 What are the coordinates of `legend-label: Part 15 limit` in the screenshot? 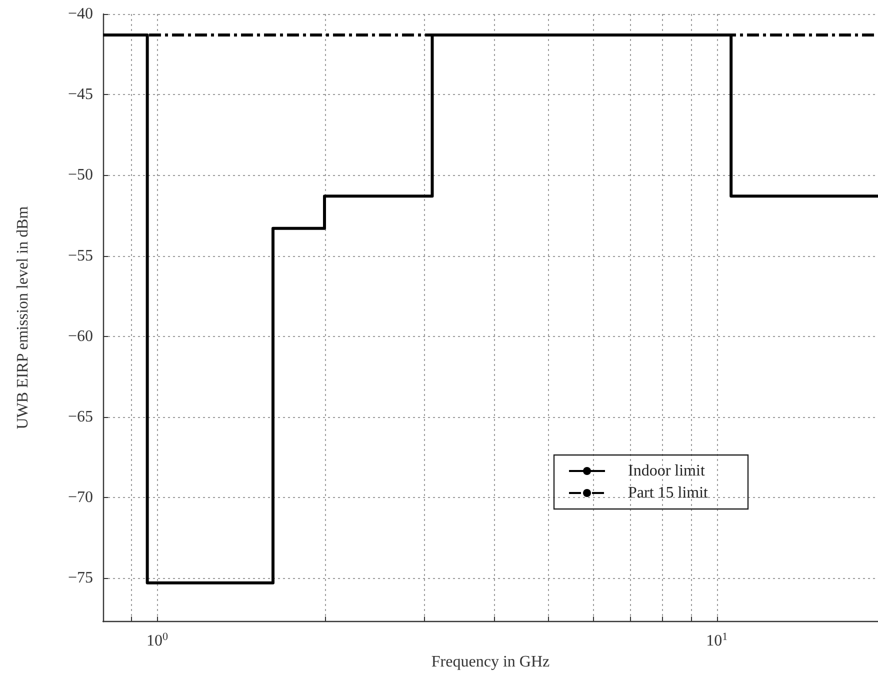 It's located at (668, 493).